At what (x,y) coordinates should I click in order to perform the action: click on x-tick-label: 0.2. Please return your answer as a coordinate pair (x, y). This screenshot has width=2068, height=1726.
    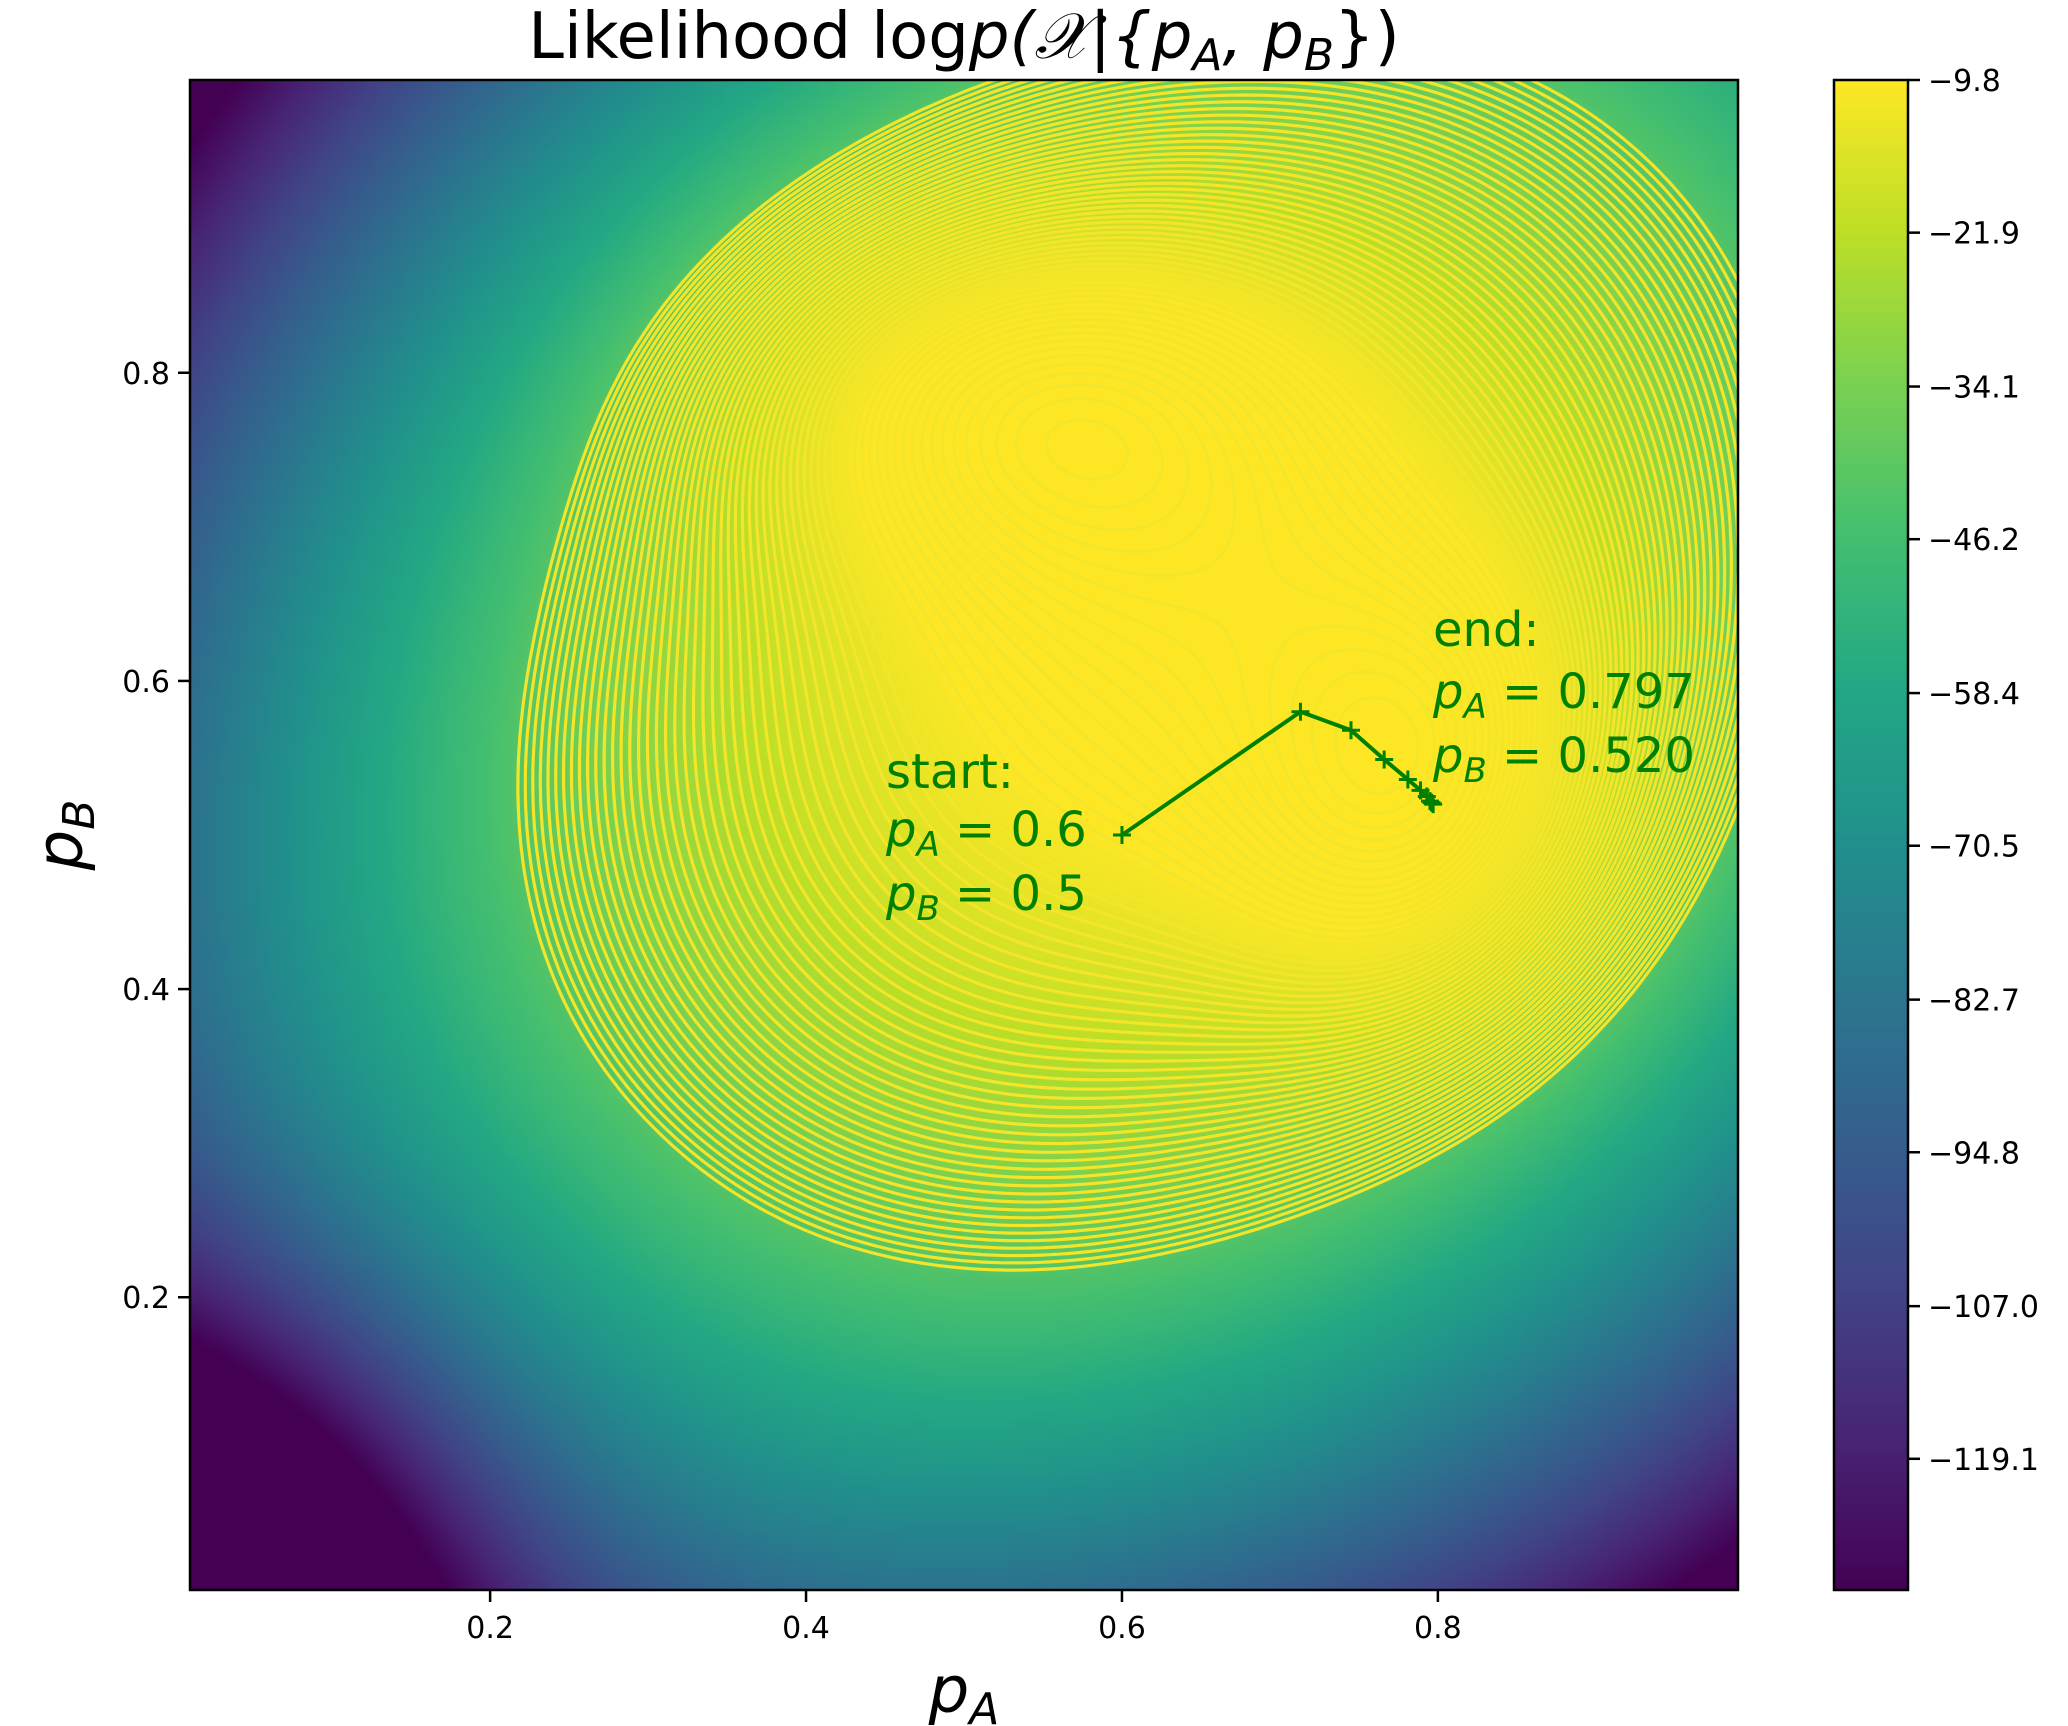
    Looking at the image, I should click on (490, 1628).